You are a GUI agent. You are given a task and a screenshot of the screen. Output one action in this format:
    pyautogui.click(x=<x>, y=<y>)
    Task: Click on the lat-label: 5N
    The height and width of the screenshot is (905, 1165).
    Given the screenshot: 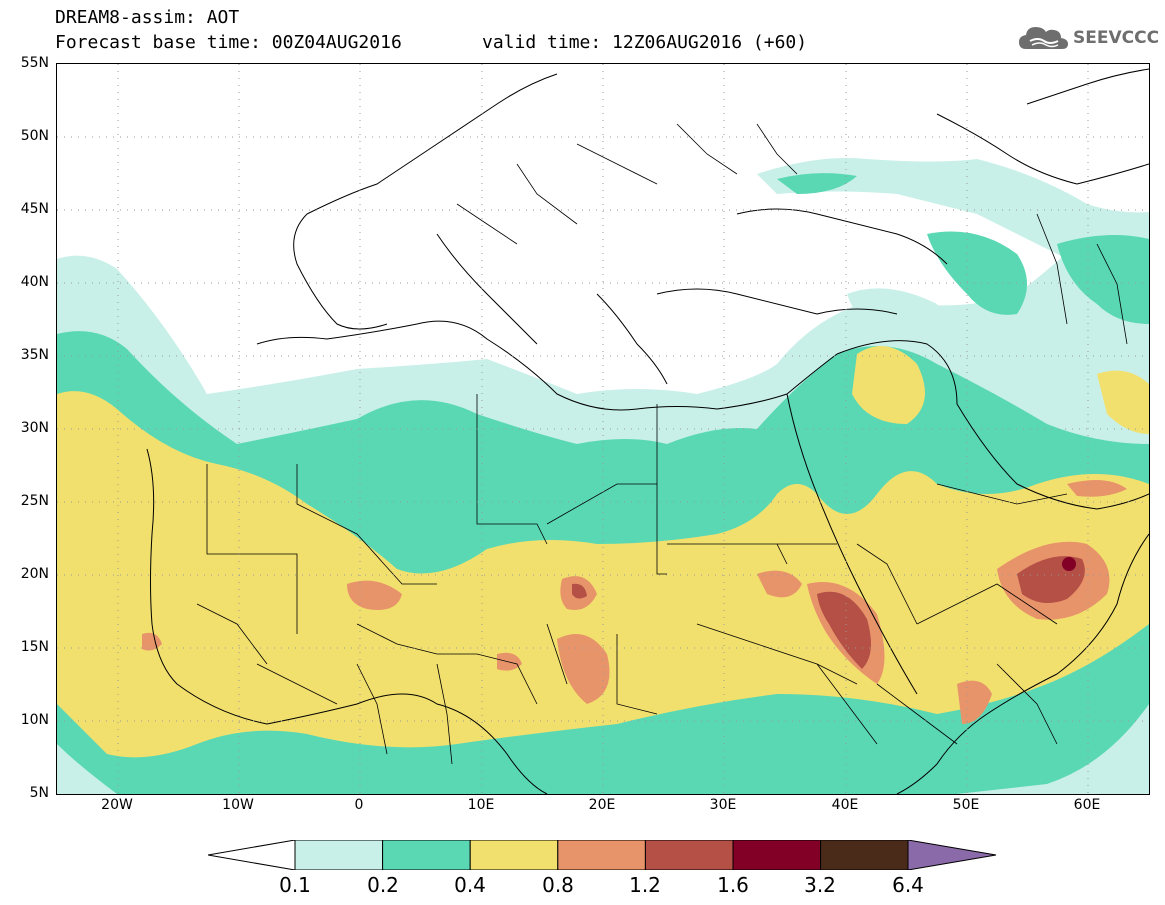 What is the action you would take?
    pyautogui.click(x=39, y=793)
    